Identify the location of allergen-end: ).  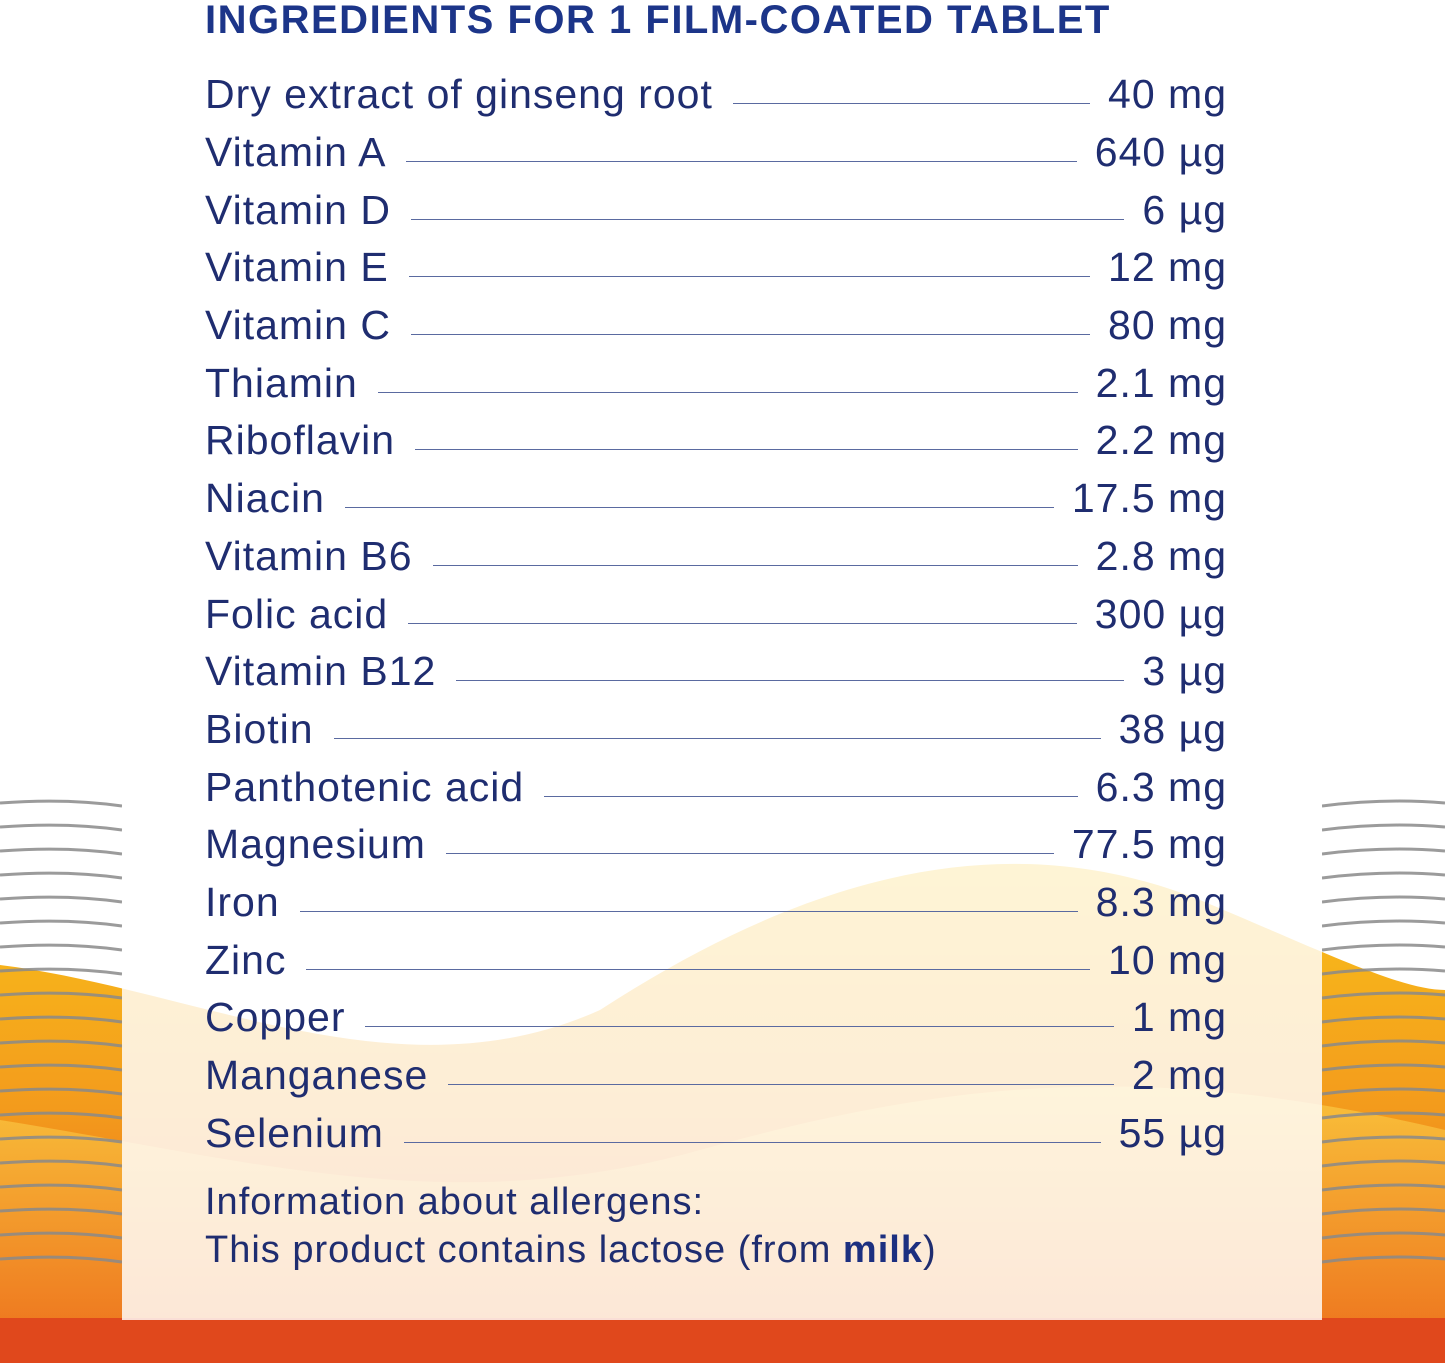
(929, 1250).